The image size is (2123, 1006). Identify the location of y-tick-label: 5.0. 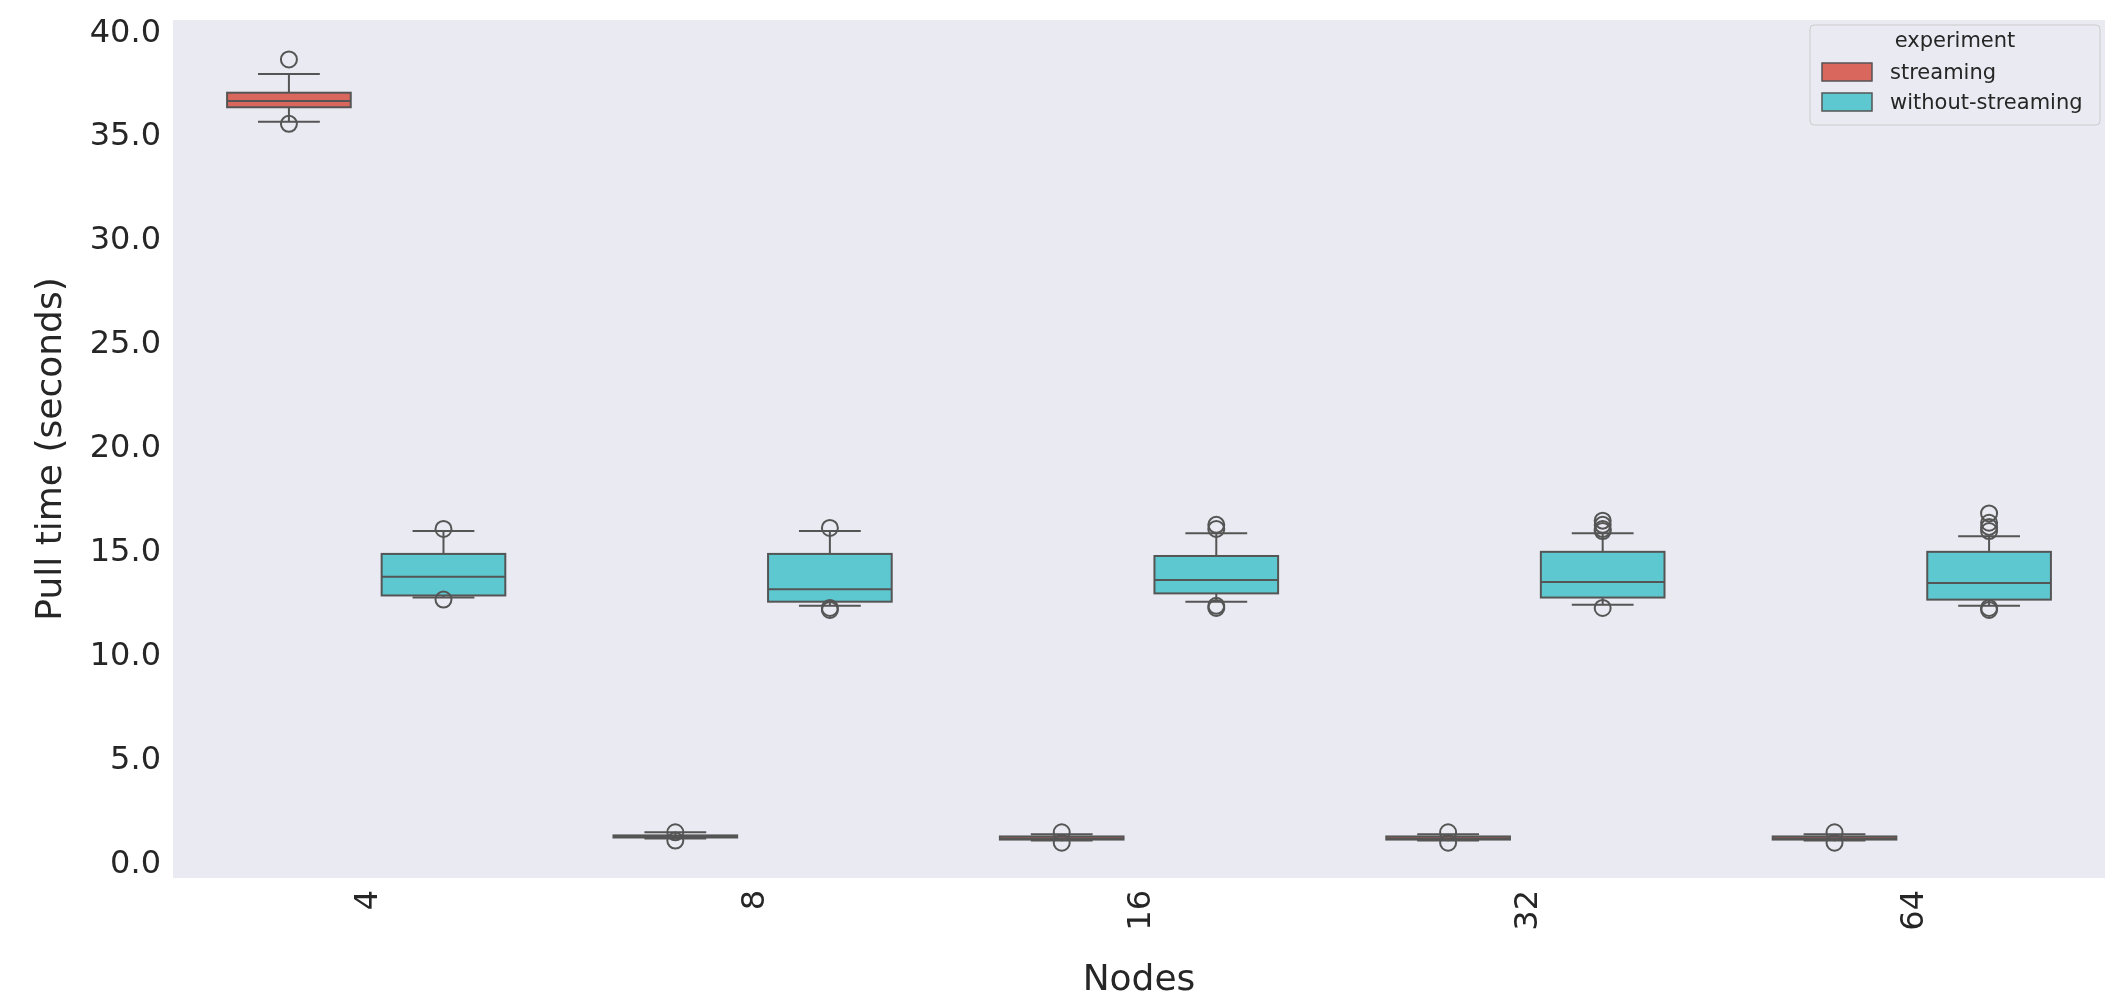
(135, 757).